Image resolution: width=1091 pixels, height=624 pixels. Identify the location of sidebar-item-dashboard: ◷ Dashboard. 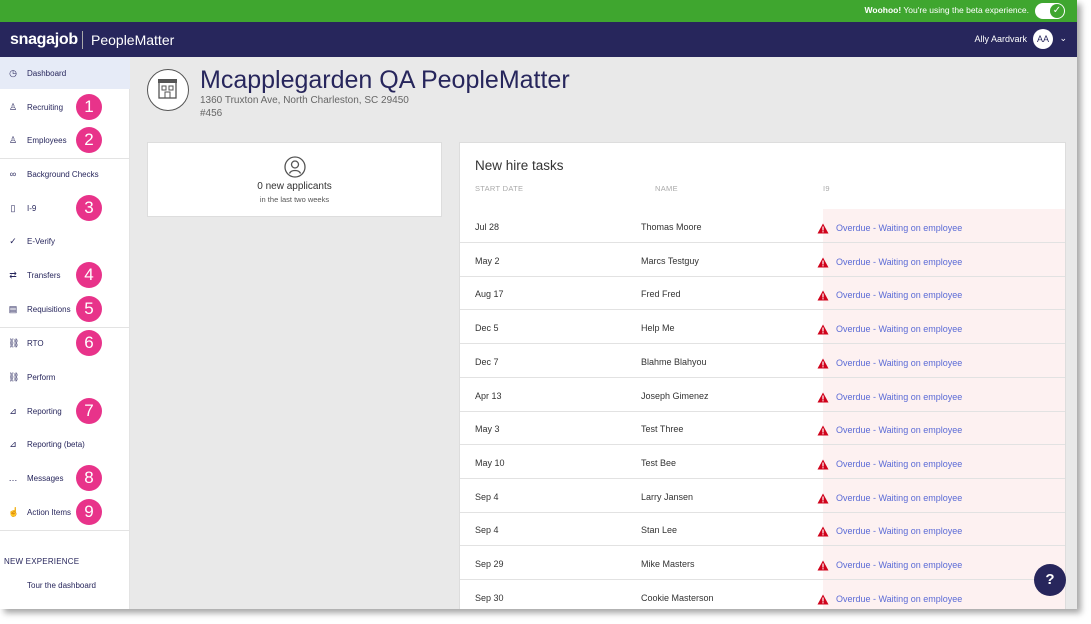
(65, 73).